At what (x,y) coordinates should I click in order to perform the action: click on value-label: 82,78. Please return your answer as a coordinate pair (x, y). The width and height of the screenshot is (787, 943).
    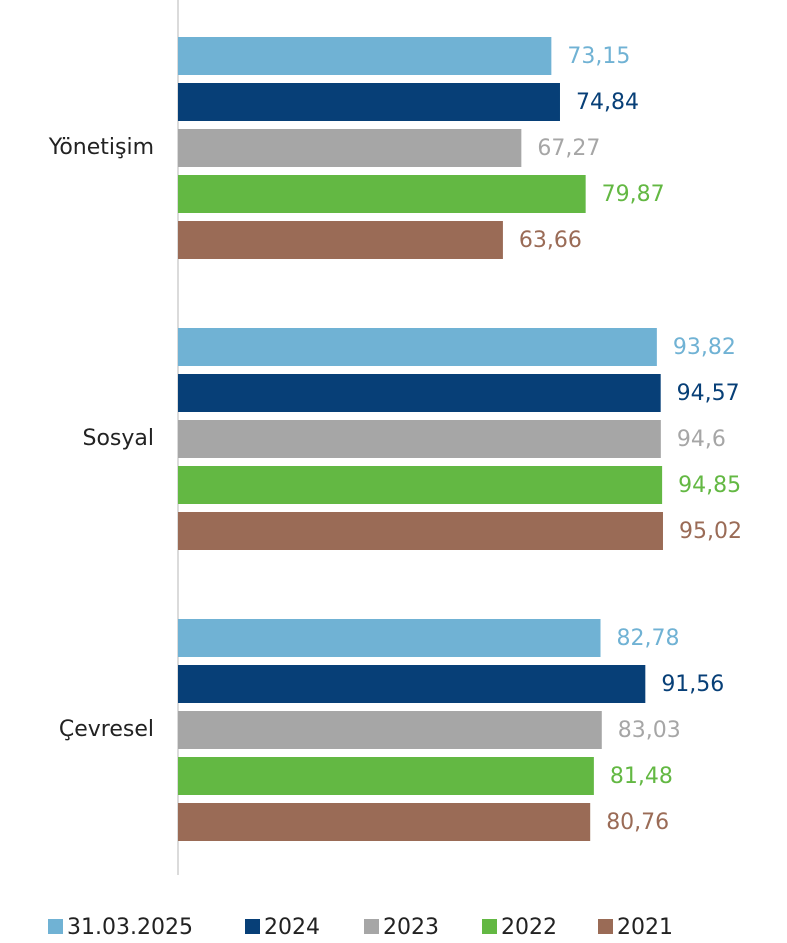
    Looking at the image, I should click on (648, 638).